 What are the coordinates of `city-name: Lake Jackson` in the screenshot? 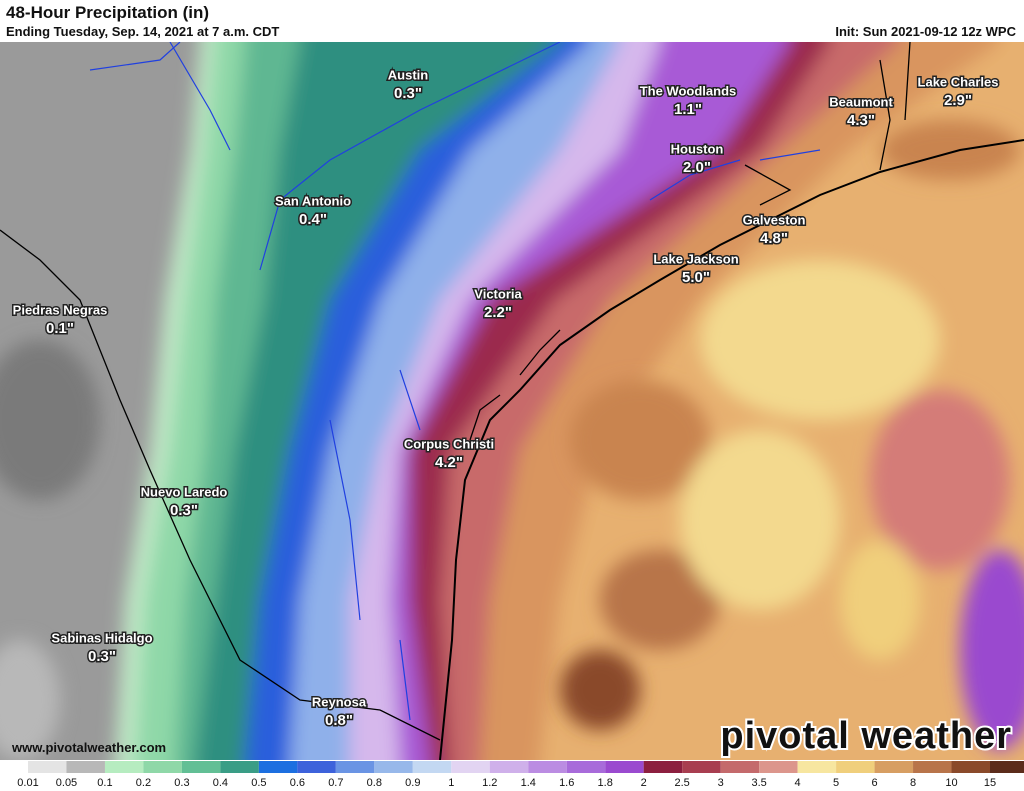 It's located at (695, 258).